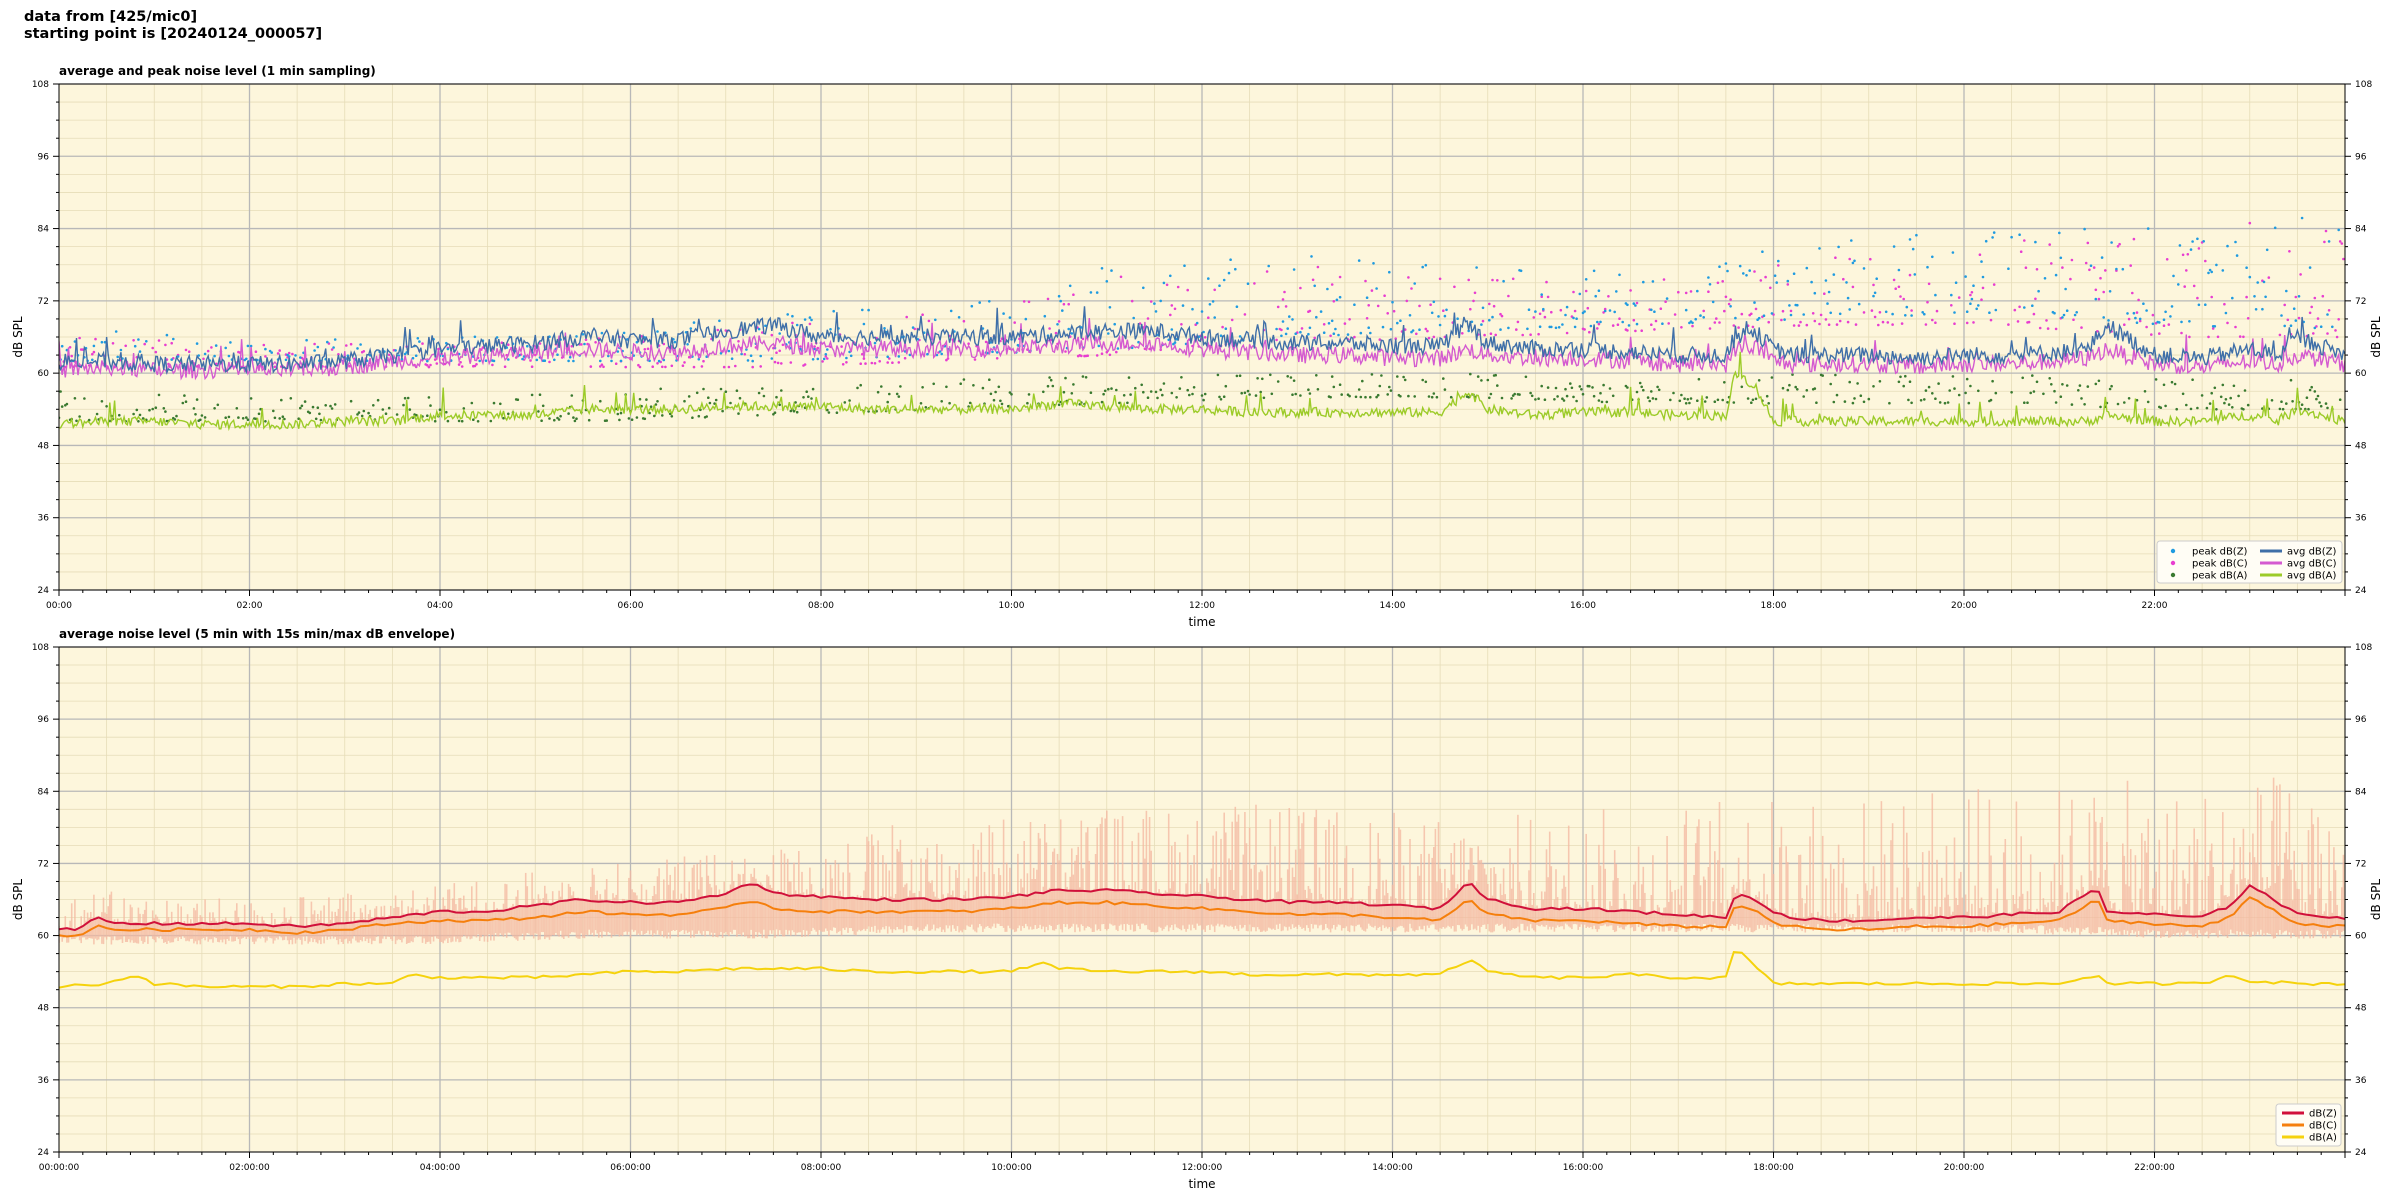  I want to click on legend-label: peak dB(A), so click(2220, 576).